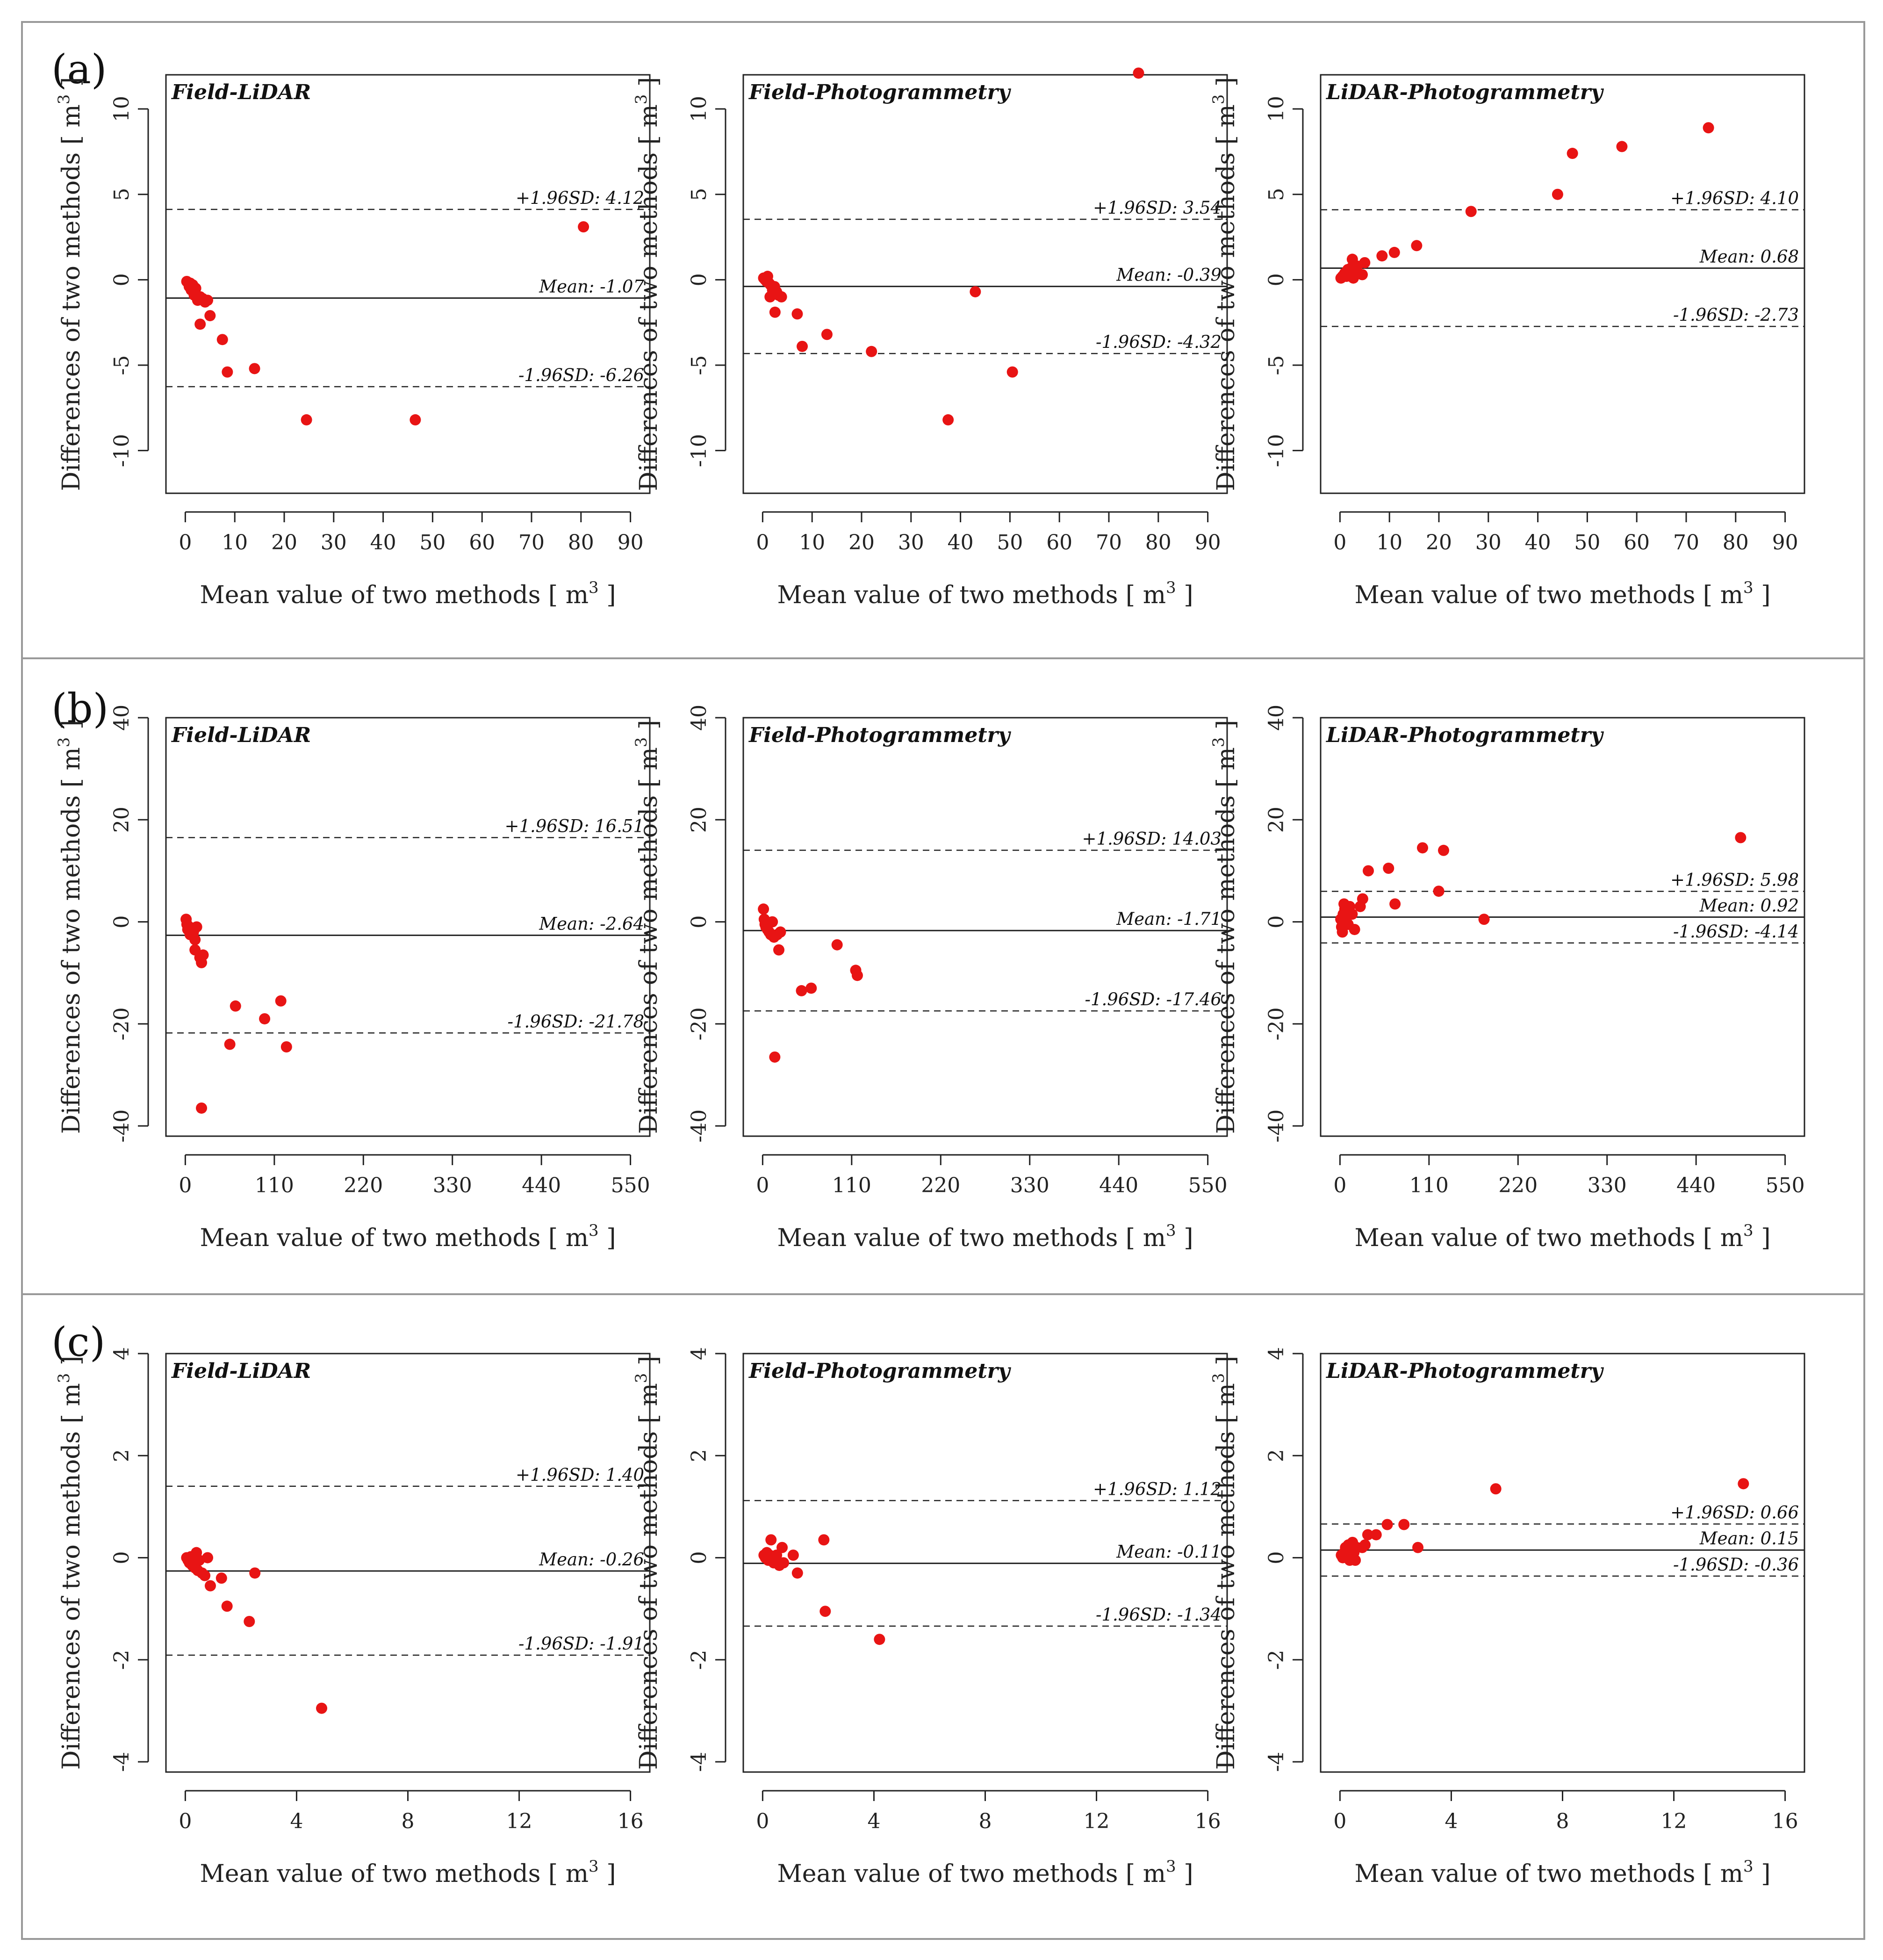 Image resolution: width=1883 pixels, height=1960 pixels. What do you see at coordinates (1637, 543) in the screenshot?
I see `chart-a-3-x-tick-label-6: 60` at bounding box center [1637, 543].